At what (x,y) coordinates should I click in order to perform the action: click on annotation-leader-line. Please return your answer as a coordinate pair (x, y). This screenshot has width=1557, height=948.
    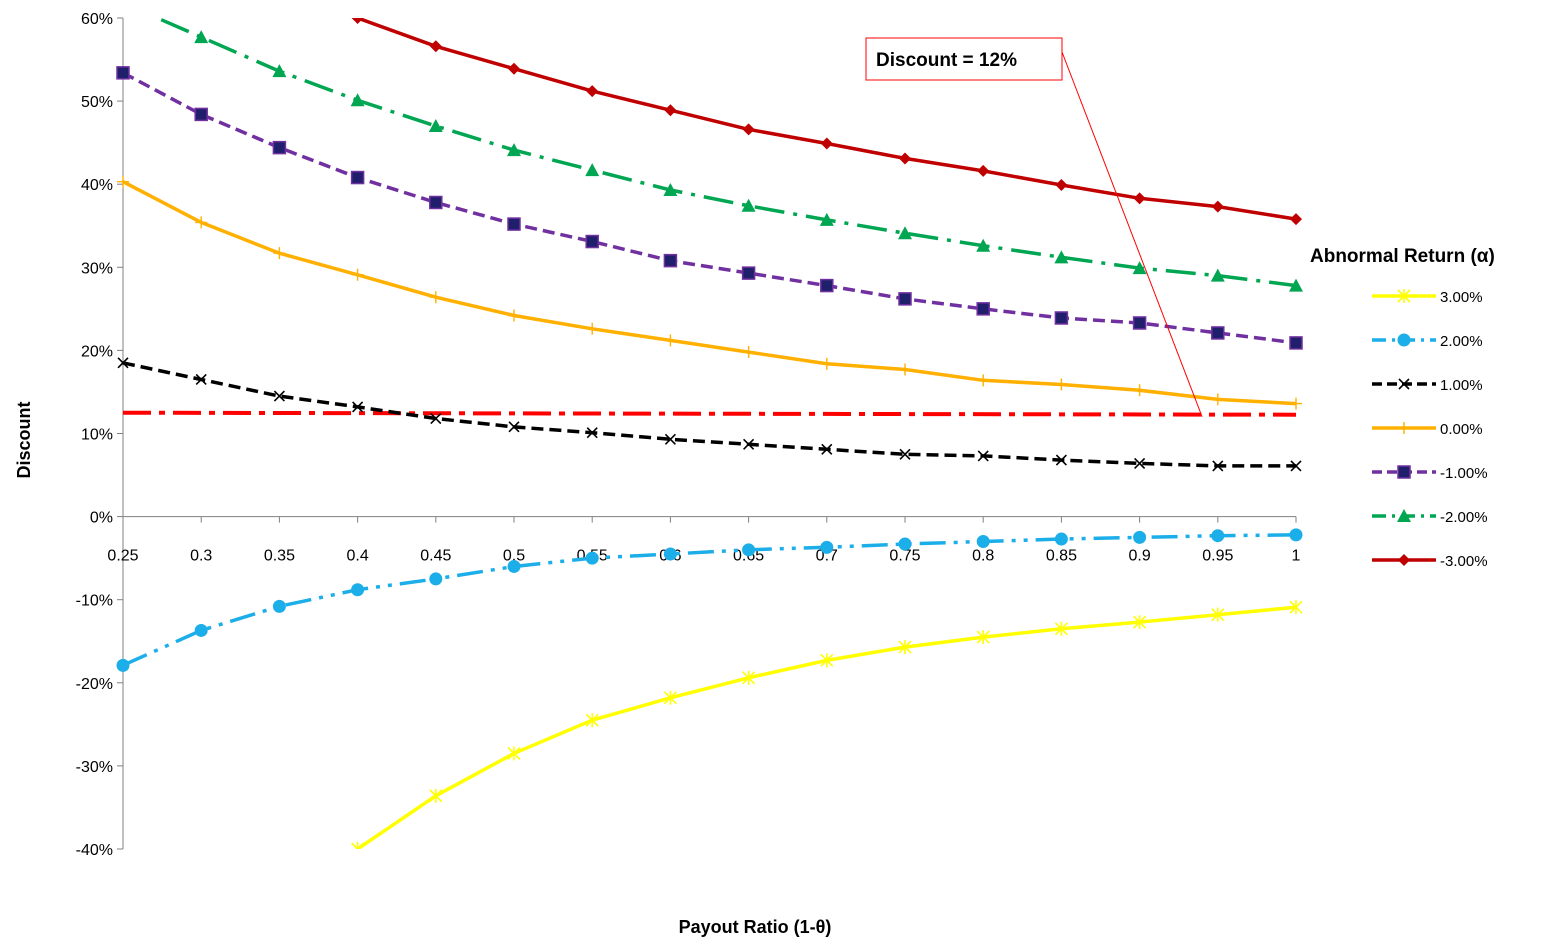
    Looking at the image, I should click on (1132, 234).